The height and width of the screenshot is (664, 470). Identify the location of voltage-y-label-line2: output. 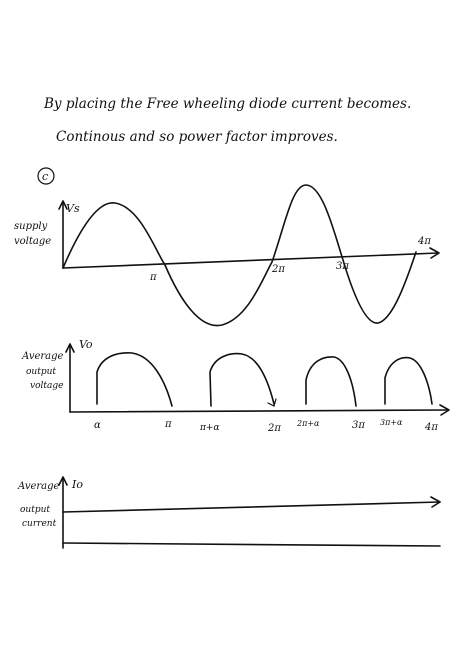
(41, 372).